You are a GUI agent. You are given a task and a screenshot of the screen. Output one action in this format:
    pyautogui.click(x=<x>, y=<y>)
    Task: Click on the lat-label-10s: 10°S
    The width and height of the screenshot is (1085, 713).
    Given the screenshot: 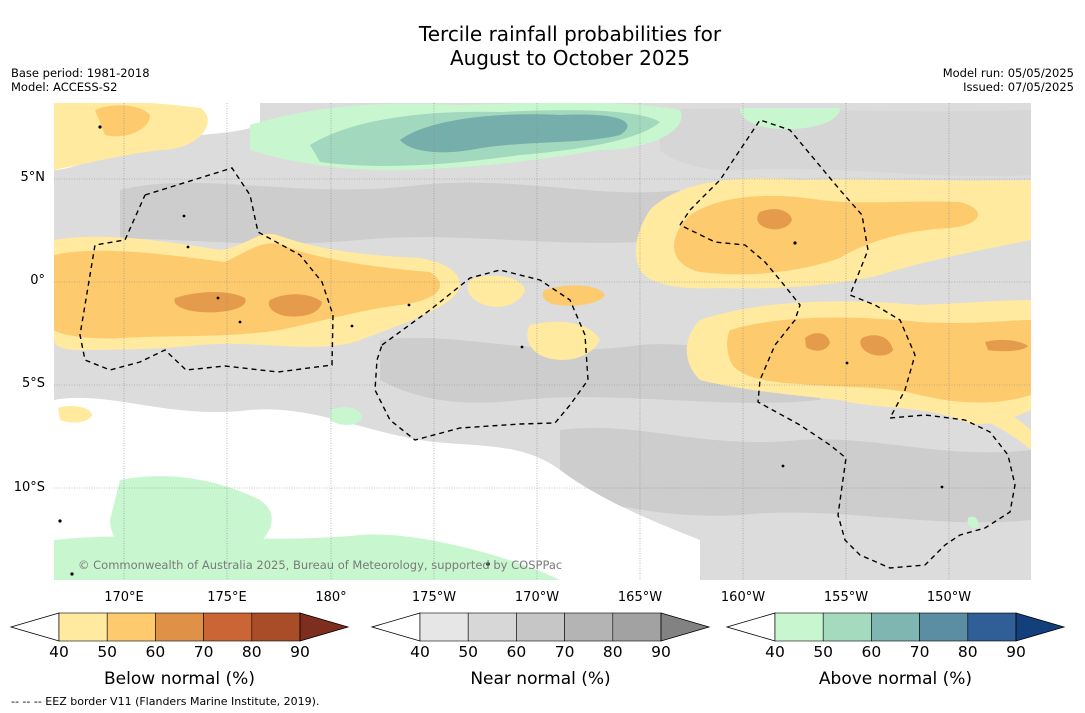 What is the action you would take?
    pyautogui.click(x=29, y=487)
    